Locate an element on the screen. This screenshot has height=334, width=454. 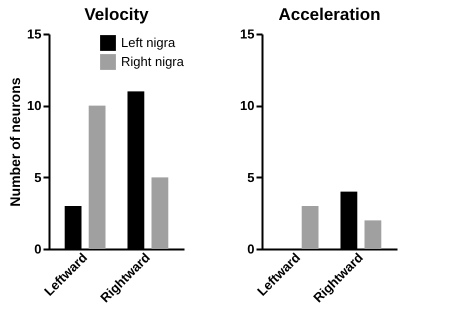
chart-title: Acceleration is located at coordinates (329, 14).